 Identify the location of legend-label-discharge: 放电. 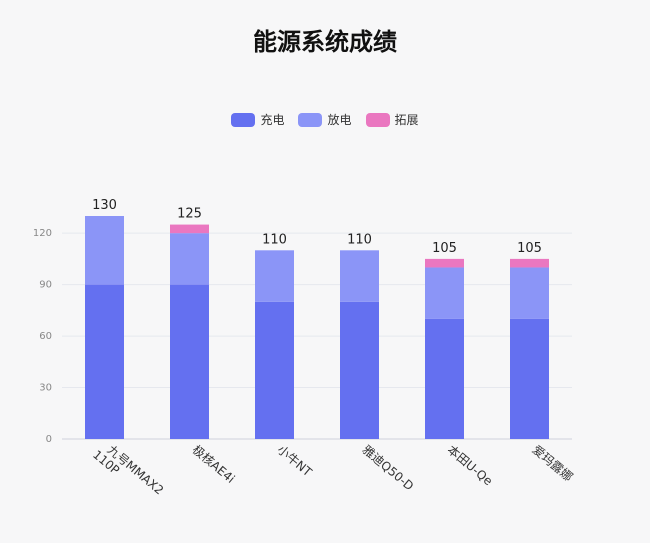
(339, 120).